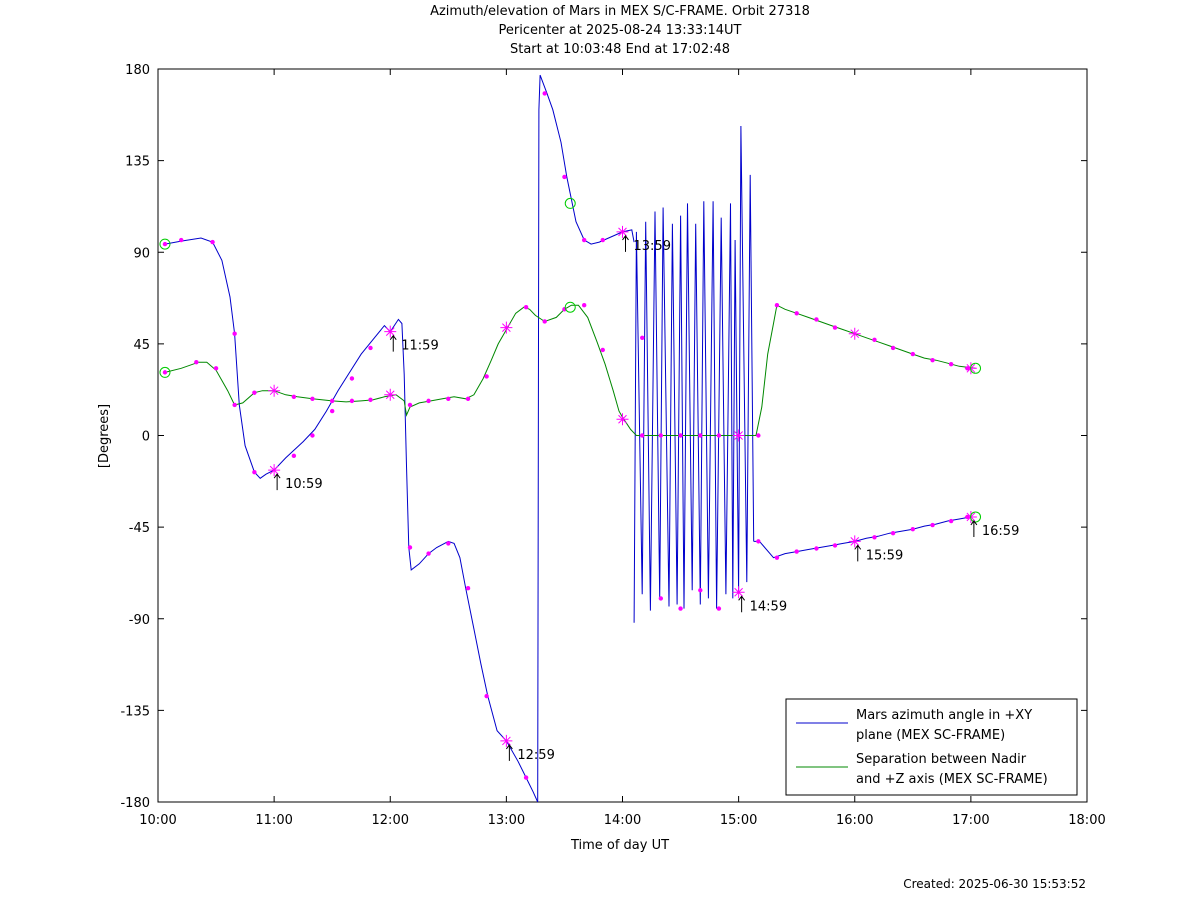 The height and width of the screenshot is (901, 1200). Describe the element at coordinates (768, 606) in the screenshot. I see `annotation-label: 14:59` at that location.